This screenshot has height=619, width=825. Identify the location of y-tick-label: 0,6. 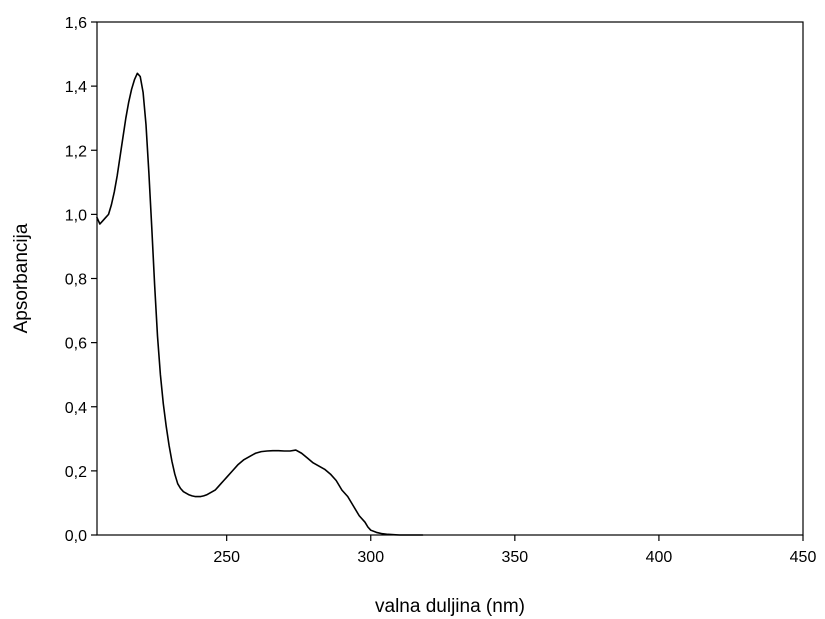
(76, 344).